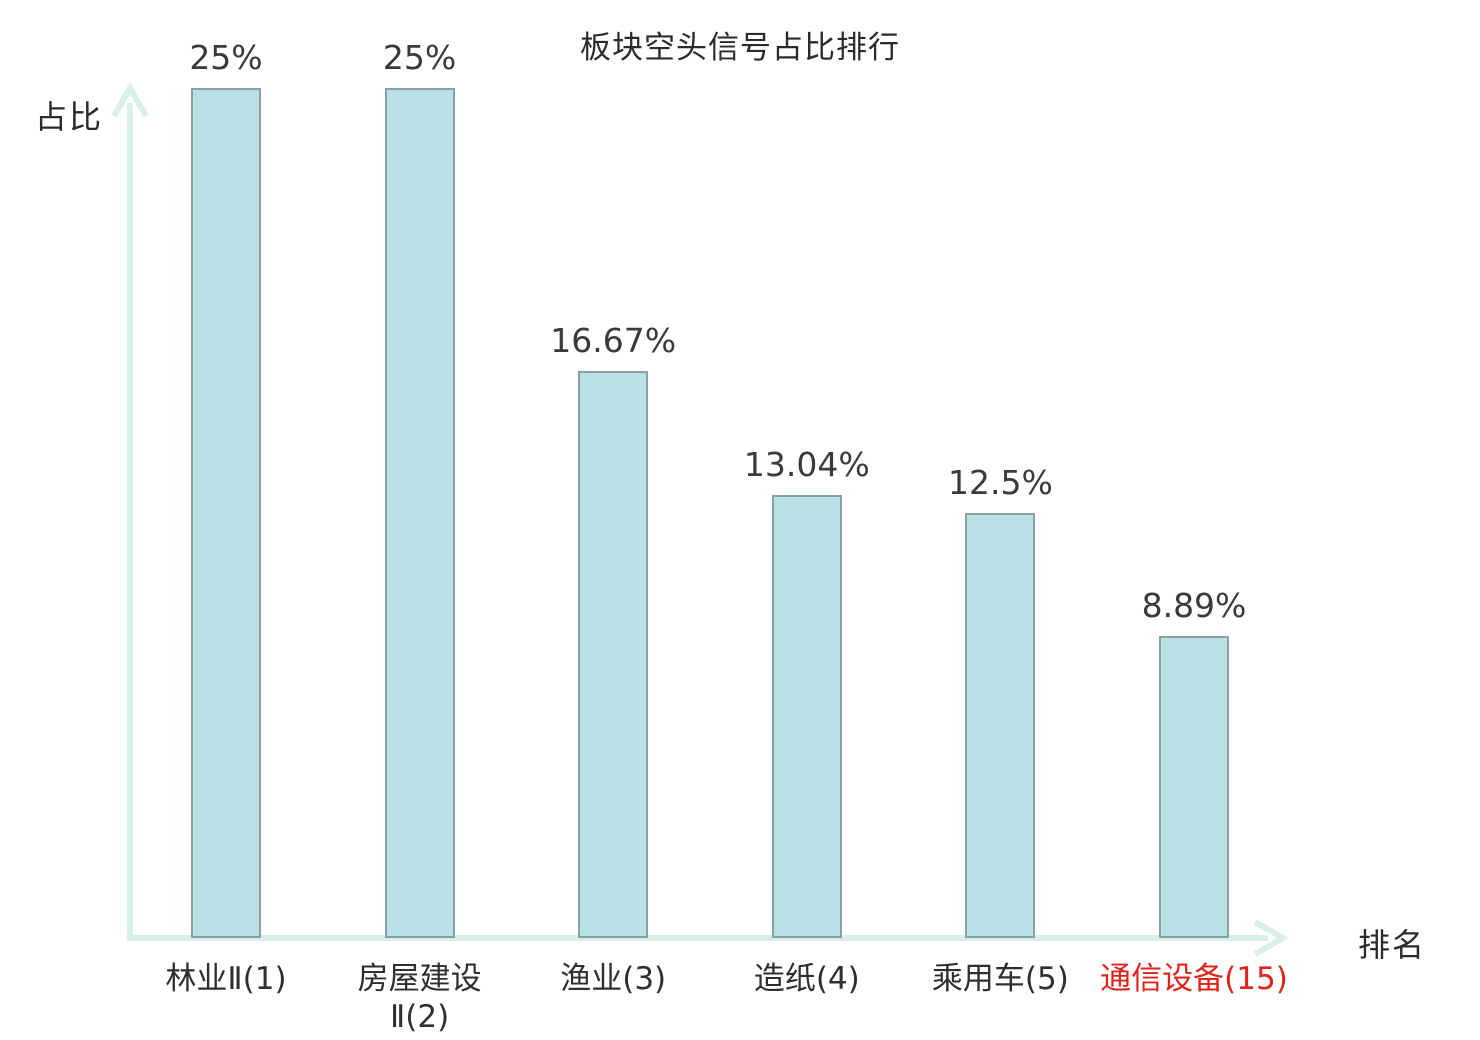  I want to click on bar-category-label-line: Ⅱ(2), so click(420, 1017).